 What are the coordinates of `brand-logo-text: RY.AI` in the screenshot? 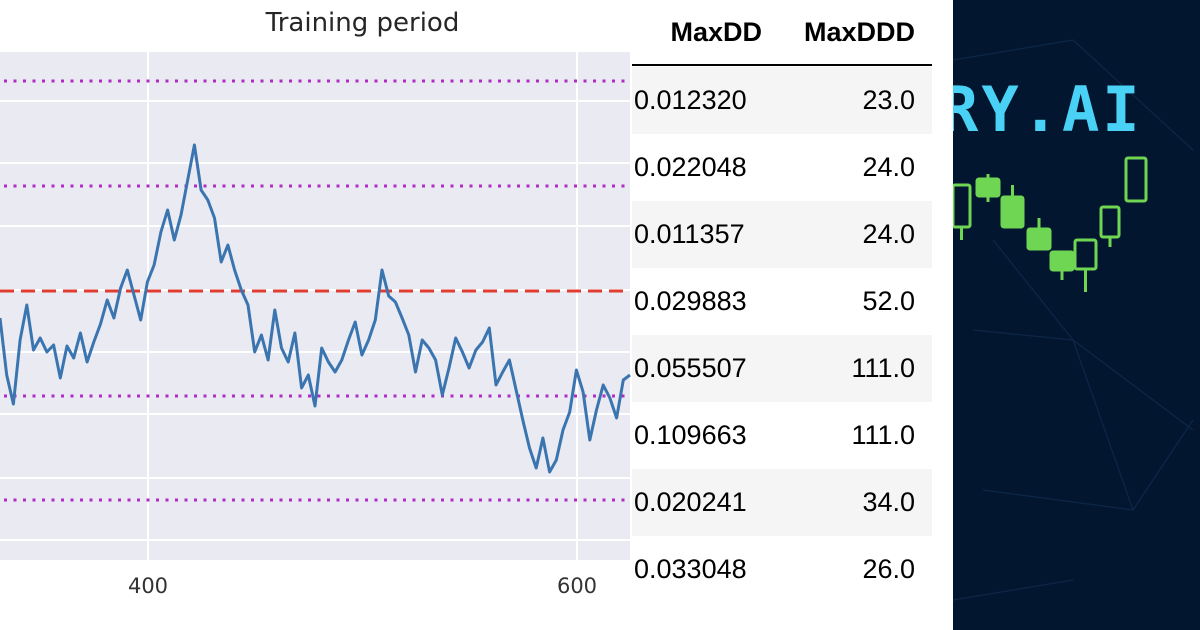 It's located at (1048, 109).